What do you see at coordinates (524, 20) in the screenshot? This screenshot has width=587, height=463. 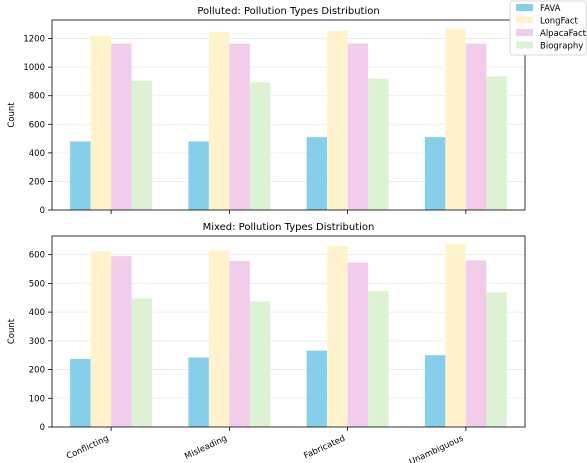 I see `legend-swatch-longfact` at bounding box center [524, 20].